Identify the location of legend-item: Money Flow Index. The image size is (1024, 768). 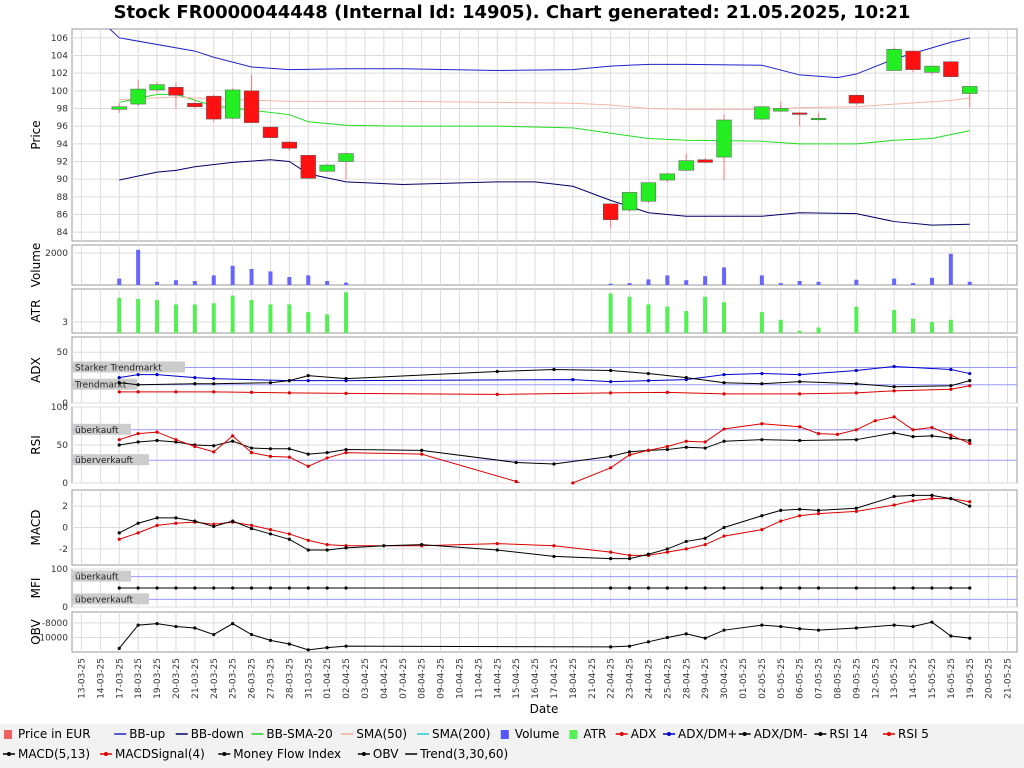
(279, 754).